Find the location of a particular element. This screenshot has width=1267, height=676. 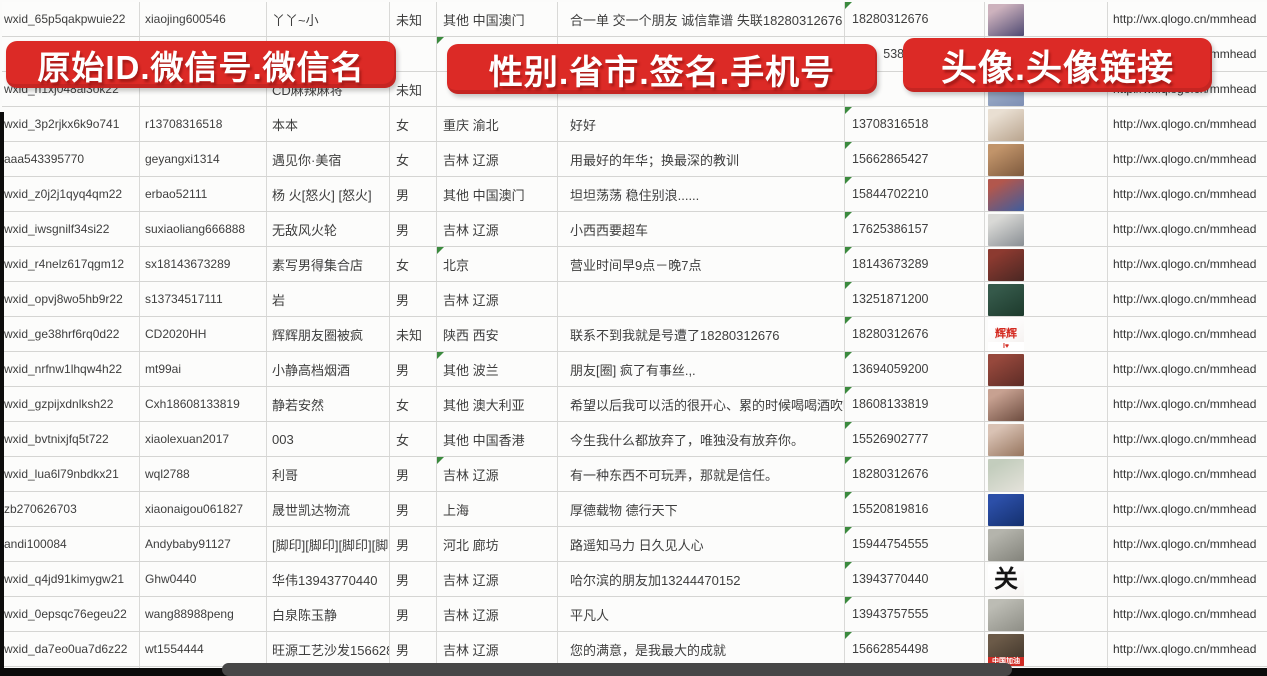

cell-phone: 18143673289 is located at coordinates (915, 264).